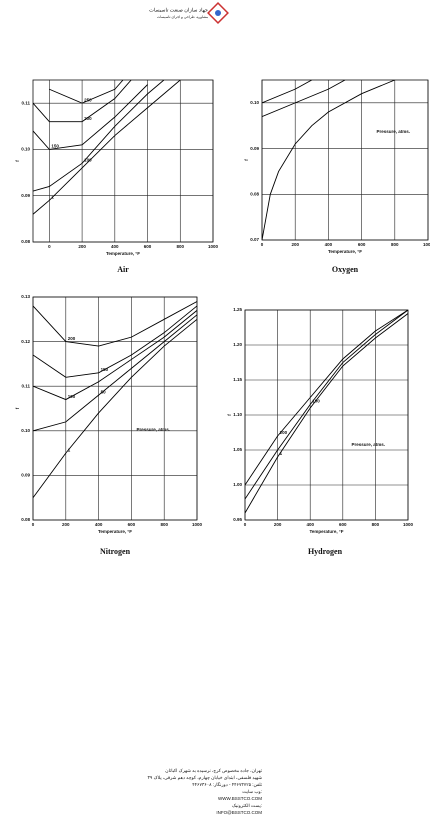 The width and height of the screenshot is (430, 827). Describe the element at coordinates (178, 10) in the screenshot. I see `company-name: جهاد سازان صنعت تاسیسات` at that location.